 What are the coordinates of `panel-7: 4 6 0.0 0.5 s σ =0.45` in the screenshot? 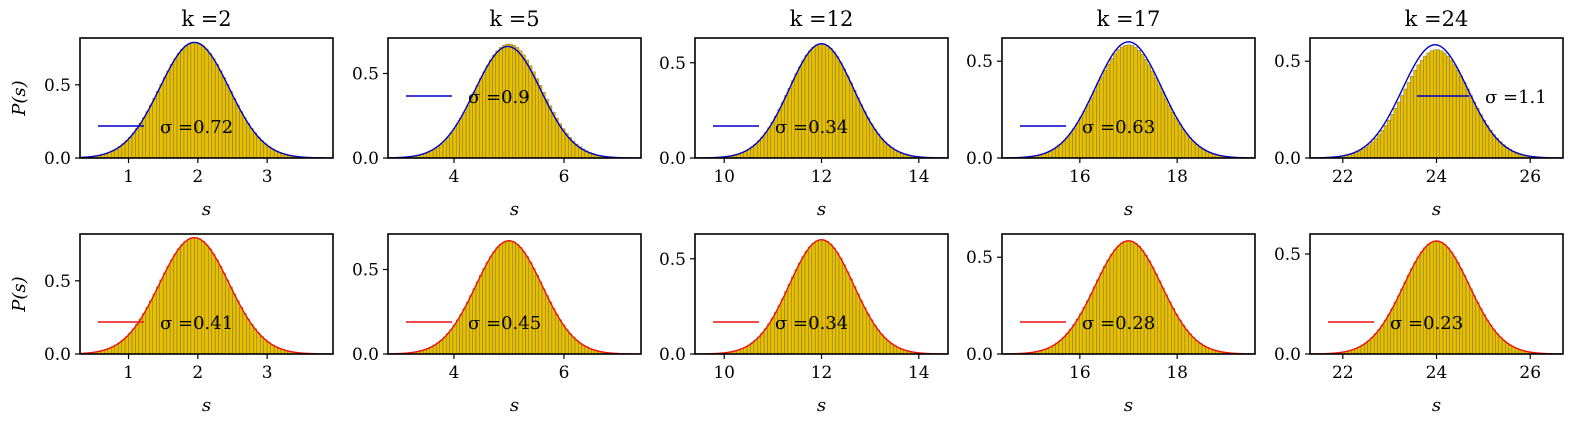 It's located at (497, 324).